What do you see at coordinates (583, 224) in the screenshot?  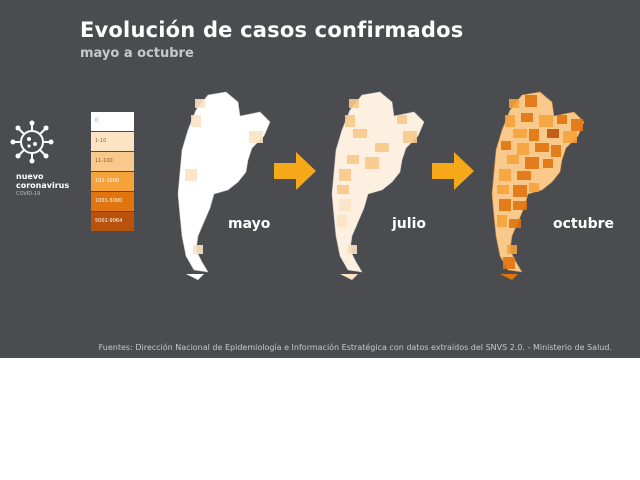 I see `map-label-octubre: octubre` at bounding box center [583, 224].